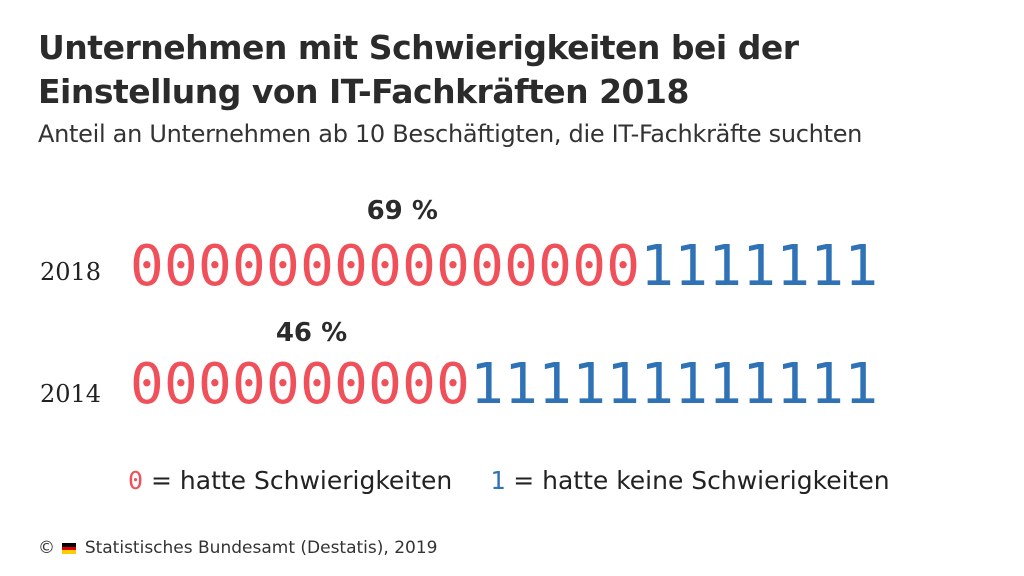 The height and width of the screenshot is (576, 1024). What do you see at coordinates (136, 480) in the screenshot?
I see `legend-symbol-0: 0` at bounding box center [136, 480].